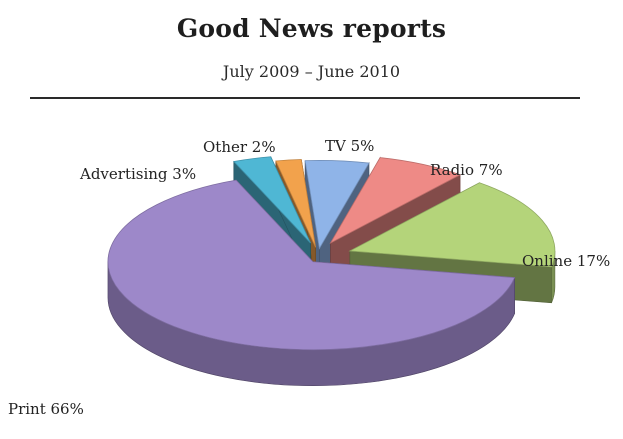 This screenshot has height=439, width=623. What do you see at coordinates (337, 205) in the screenshot?
I see `slice-top-tv` at bounding box center [337, 205].